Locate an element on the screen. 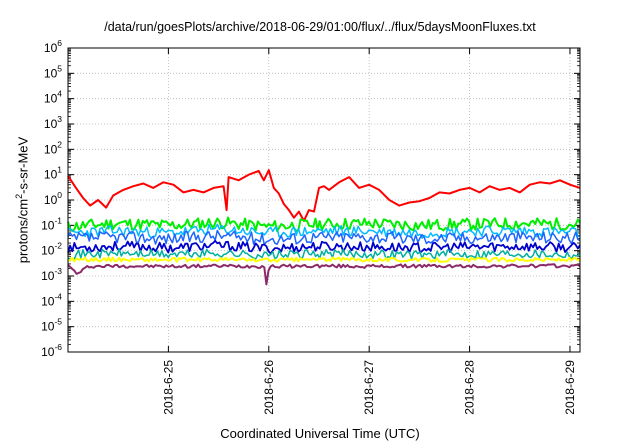  y-axis-label: protons/cm2-s-sr-MeV is located at coordinates (22, 200).